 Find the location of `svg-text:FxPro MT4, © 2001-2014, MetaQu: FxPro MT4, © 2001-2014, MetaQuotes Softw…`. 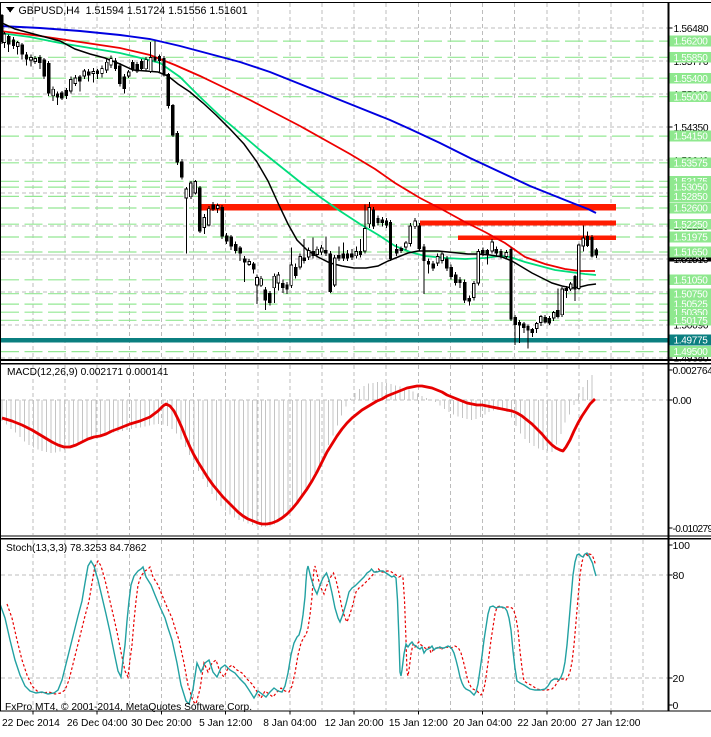

svg-text:FxPro MT4, © 2001-2014, MetaQu: FxPro MT4, © 2001-2014, MetaQuotes Softw… is located at coordinates (128, 707).